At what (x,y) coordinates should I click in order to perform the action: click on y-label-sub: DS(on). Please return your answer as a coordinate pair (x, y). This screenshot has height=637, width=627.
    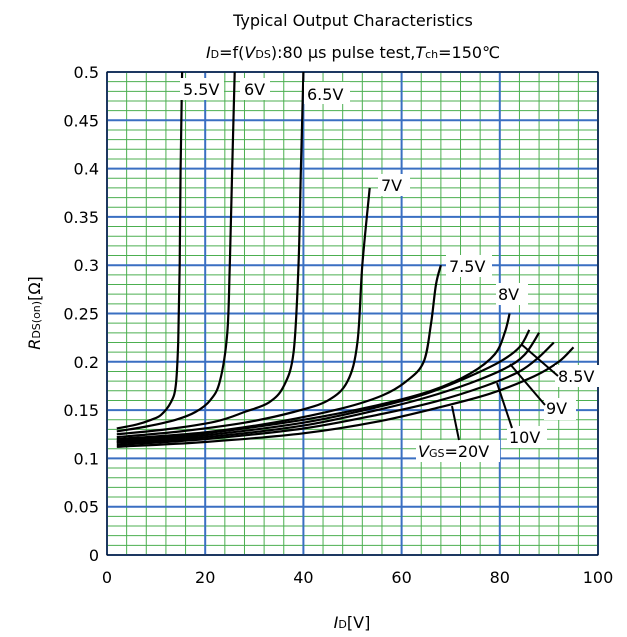
    Looking at the image, I should click on (36, 320).